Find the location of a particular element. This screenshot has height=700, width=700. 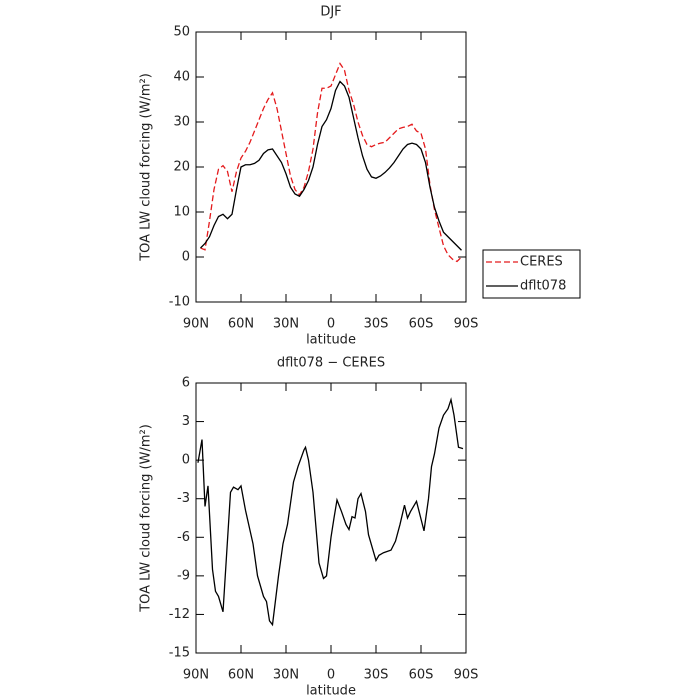

legend-label: dflt078 is located at coordinates (543, 286).